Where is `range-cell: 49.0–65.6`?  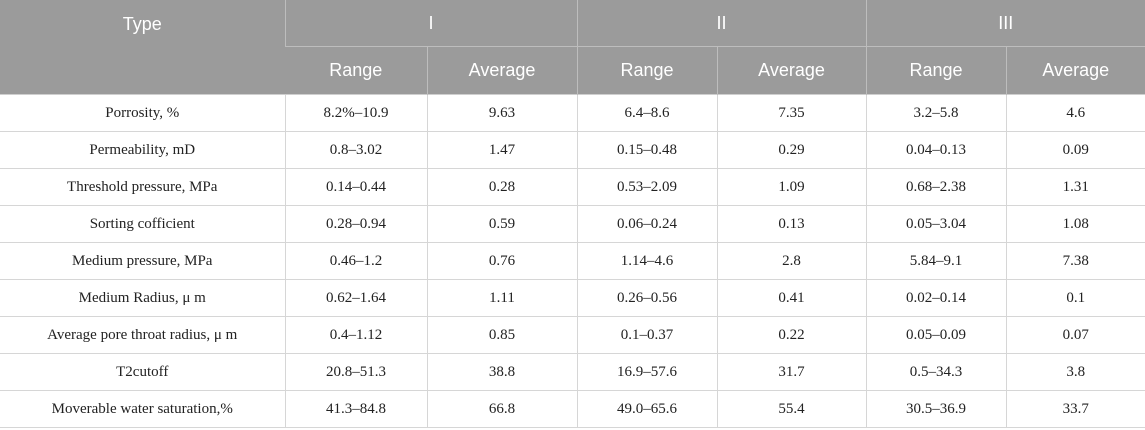 range-cell: 49.0–65.6 is located at coordinates (647, 409).